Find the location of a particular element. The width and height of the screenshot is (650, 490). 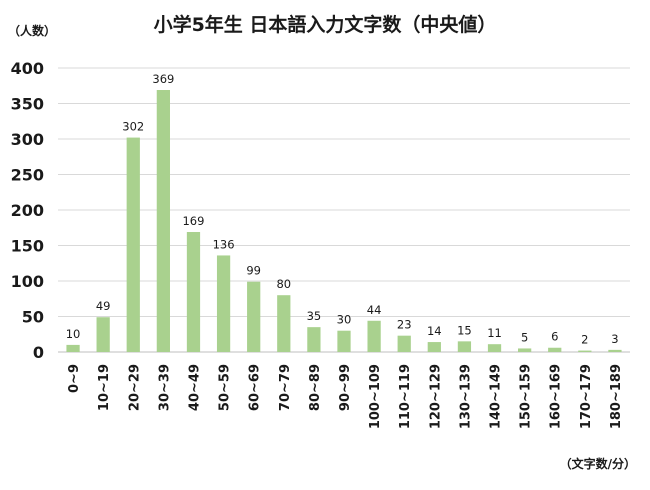

data-label: 5 is located at coordinates (524, 337).